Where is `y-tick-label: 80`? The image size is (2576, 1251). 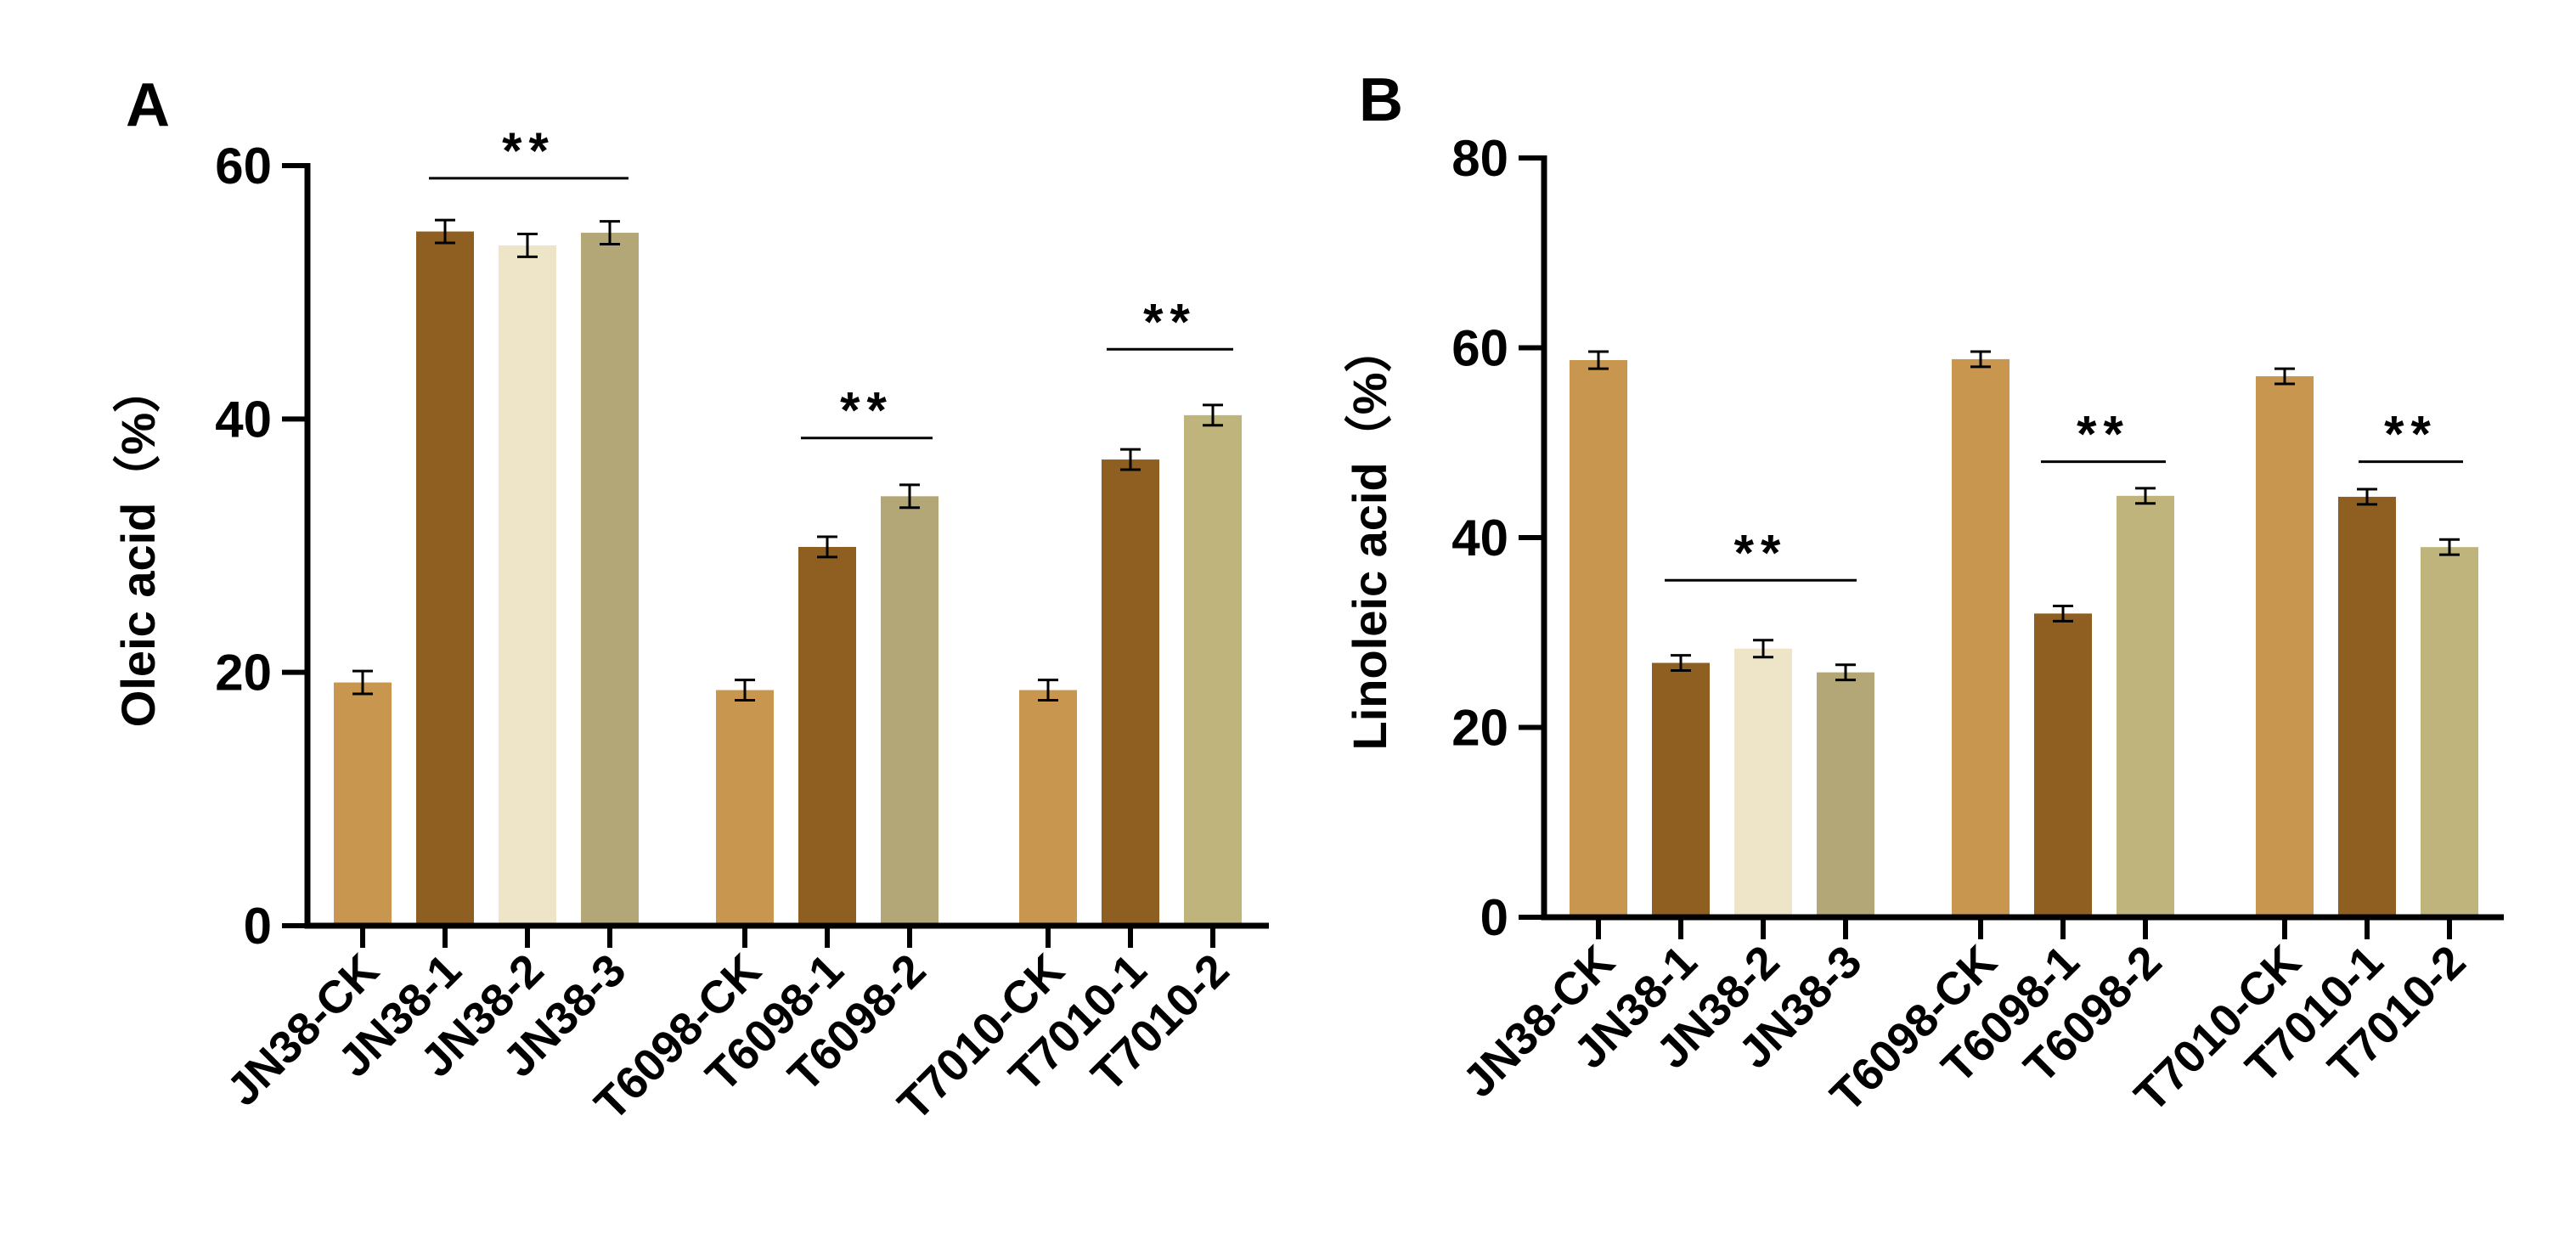 y-tick-label: 80 is located at coordinates (1479, 158).